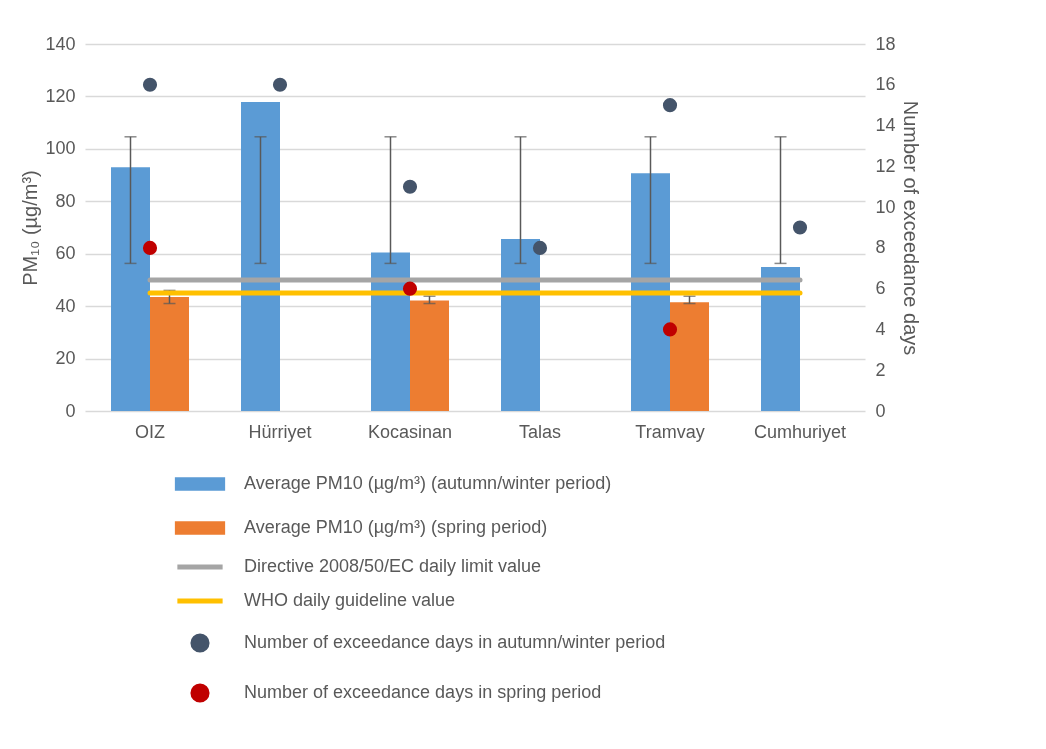 This screenshot has height=749, width=1046. I want to click on y-tick-label: 0, so click(70, 410).